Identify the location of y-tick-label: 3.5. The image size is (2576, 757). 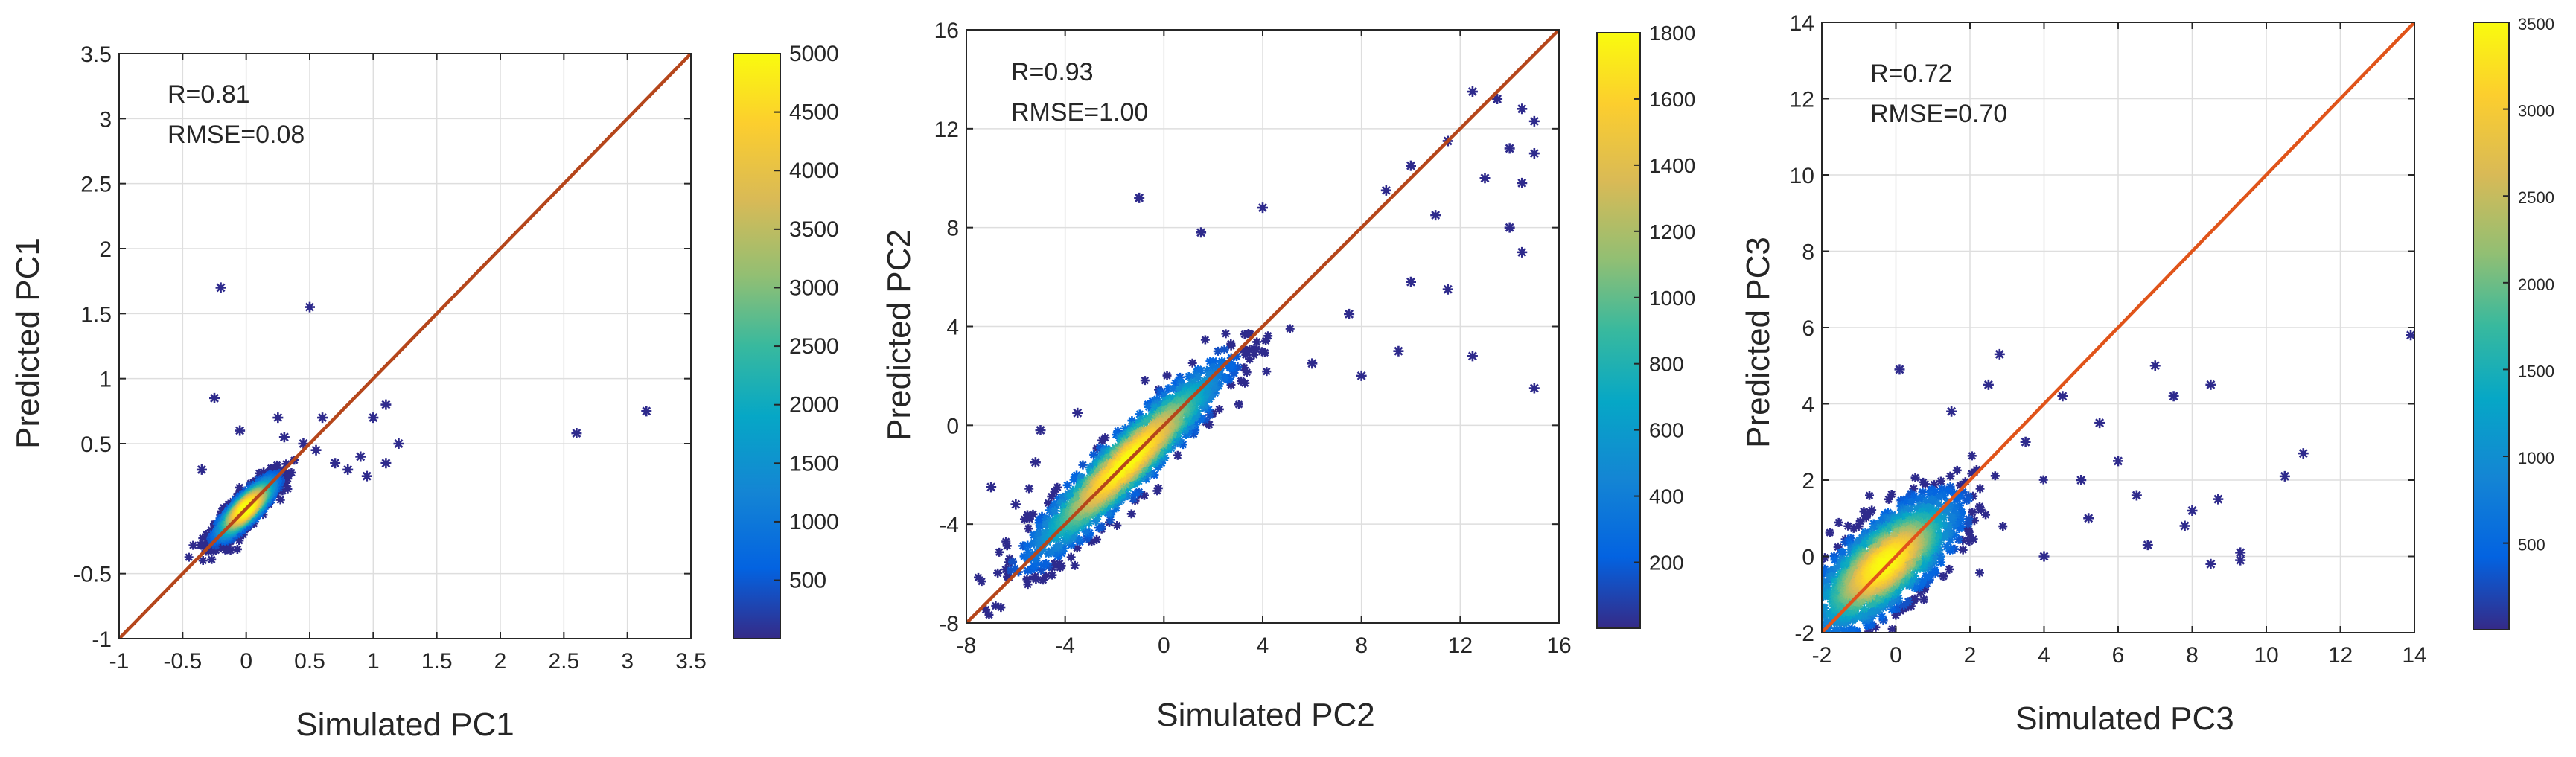
(96, 54).